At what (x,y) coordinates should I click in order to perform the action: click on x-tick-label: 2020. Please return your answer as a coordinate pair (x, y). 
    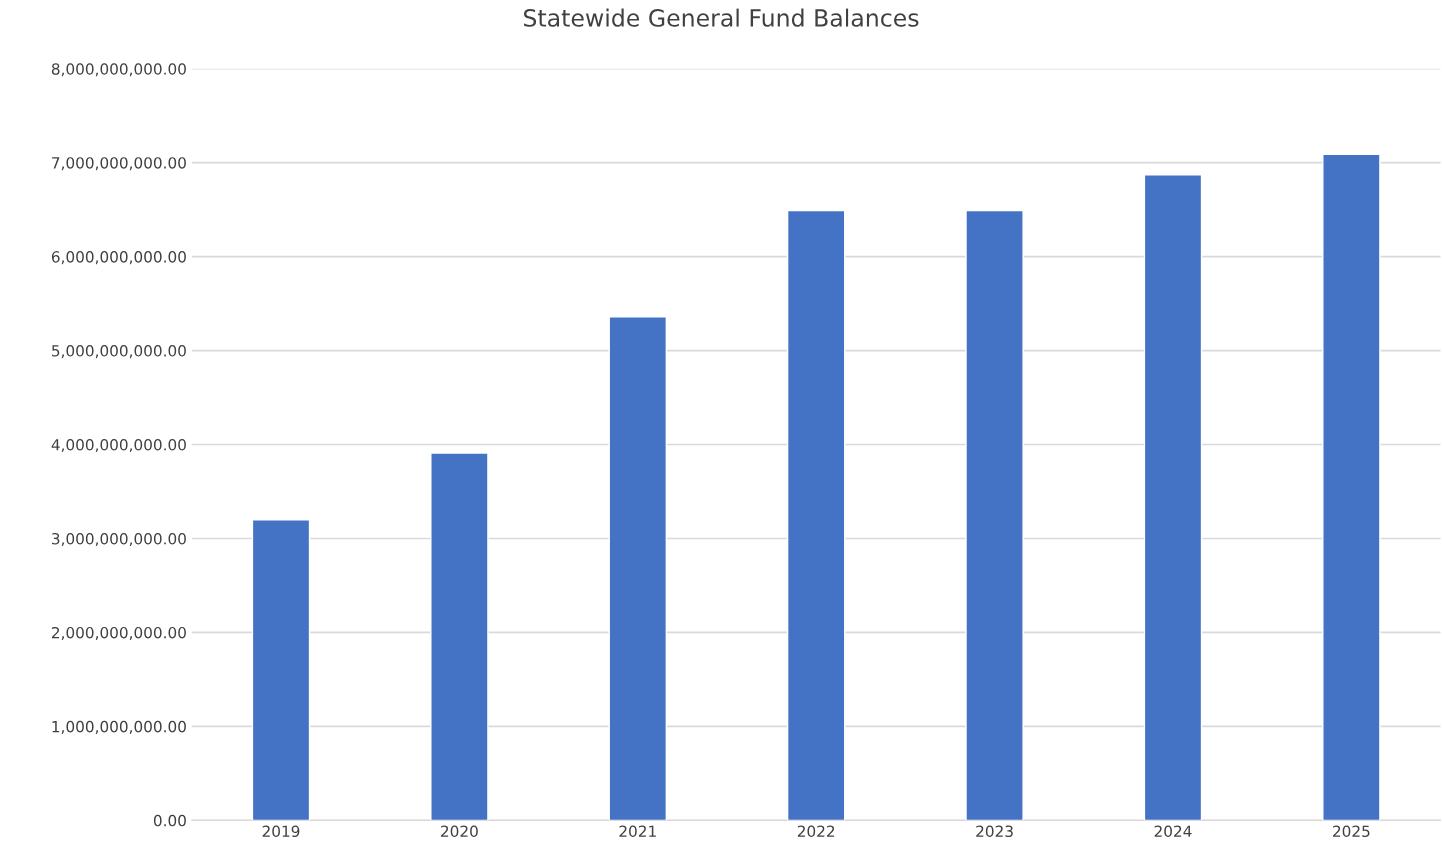
    Looking at the image, I should click on (459, 831).